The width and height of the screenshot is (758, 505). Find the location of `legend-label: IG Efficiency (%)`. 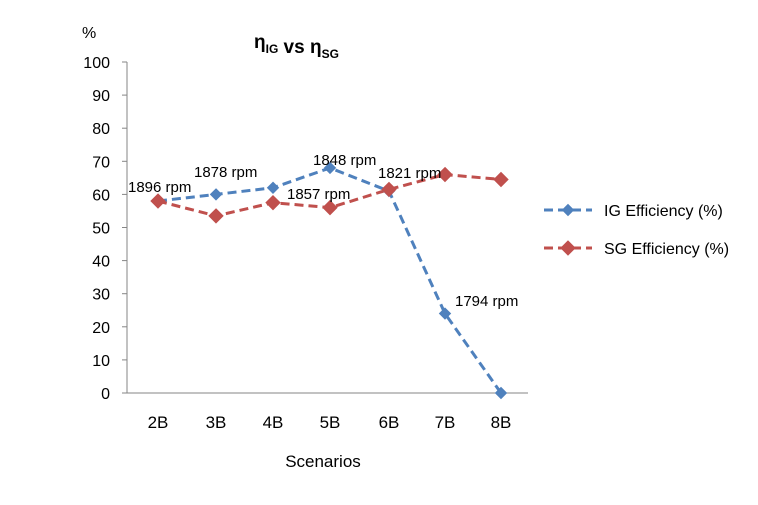

legend-label: IG Efficiency (%) is located at coordinates (663, 211).